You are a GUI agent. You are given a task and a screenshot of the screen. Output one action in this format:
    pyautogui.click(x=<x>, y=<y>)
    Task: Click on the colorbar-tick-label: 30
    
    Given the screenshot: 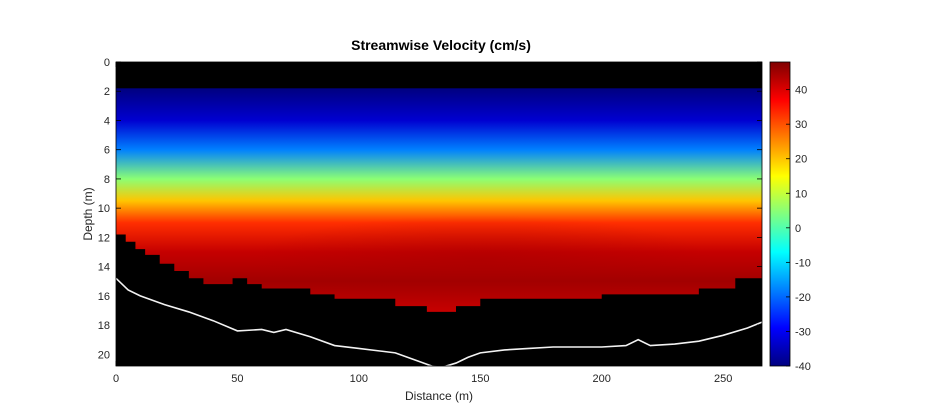 What is the action you would take?
    pyautogui.click(x=801, y=125)
    